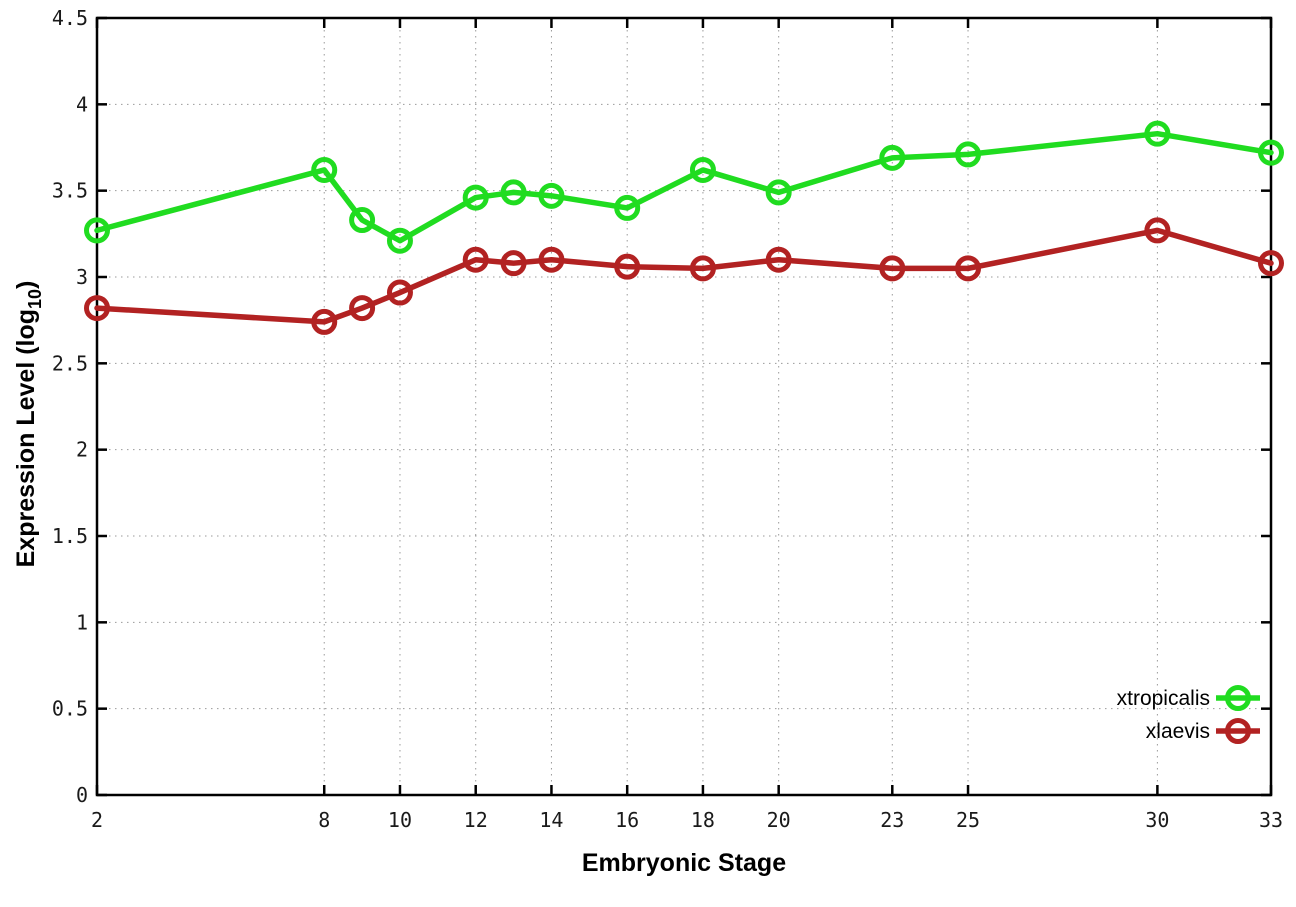 The height and width of the screenshot is (907, 1296). What do you see at coordinates (1163, 698) in the screenshot?
I see `legend-label-xtropicalis: xtropicalis` at bounding box center [1163, 698].